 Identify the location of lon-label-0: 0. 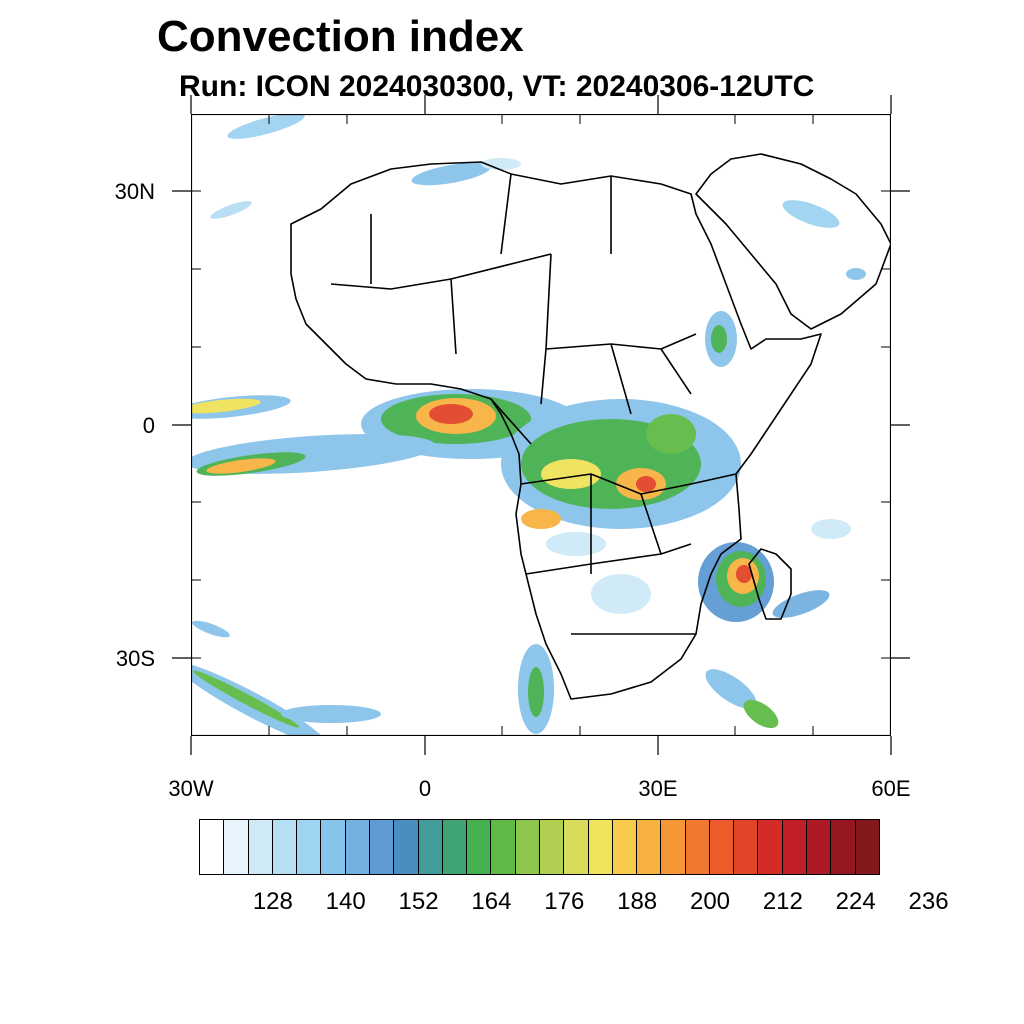
(425, 788).